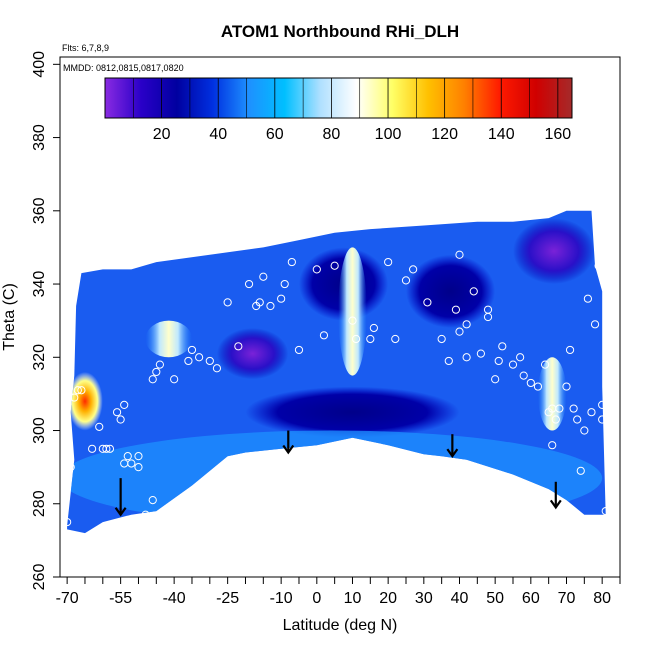 This screenshot has width=650, height=650. I want to click on colorbar-gradient, so click(338, 98).